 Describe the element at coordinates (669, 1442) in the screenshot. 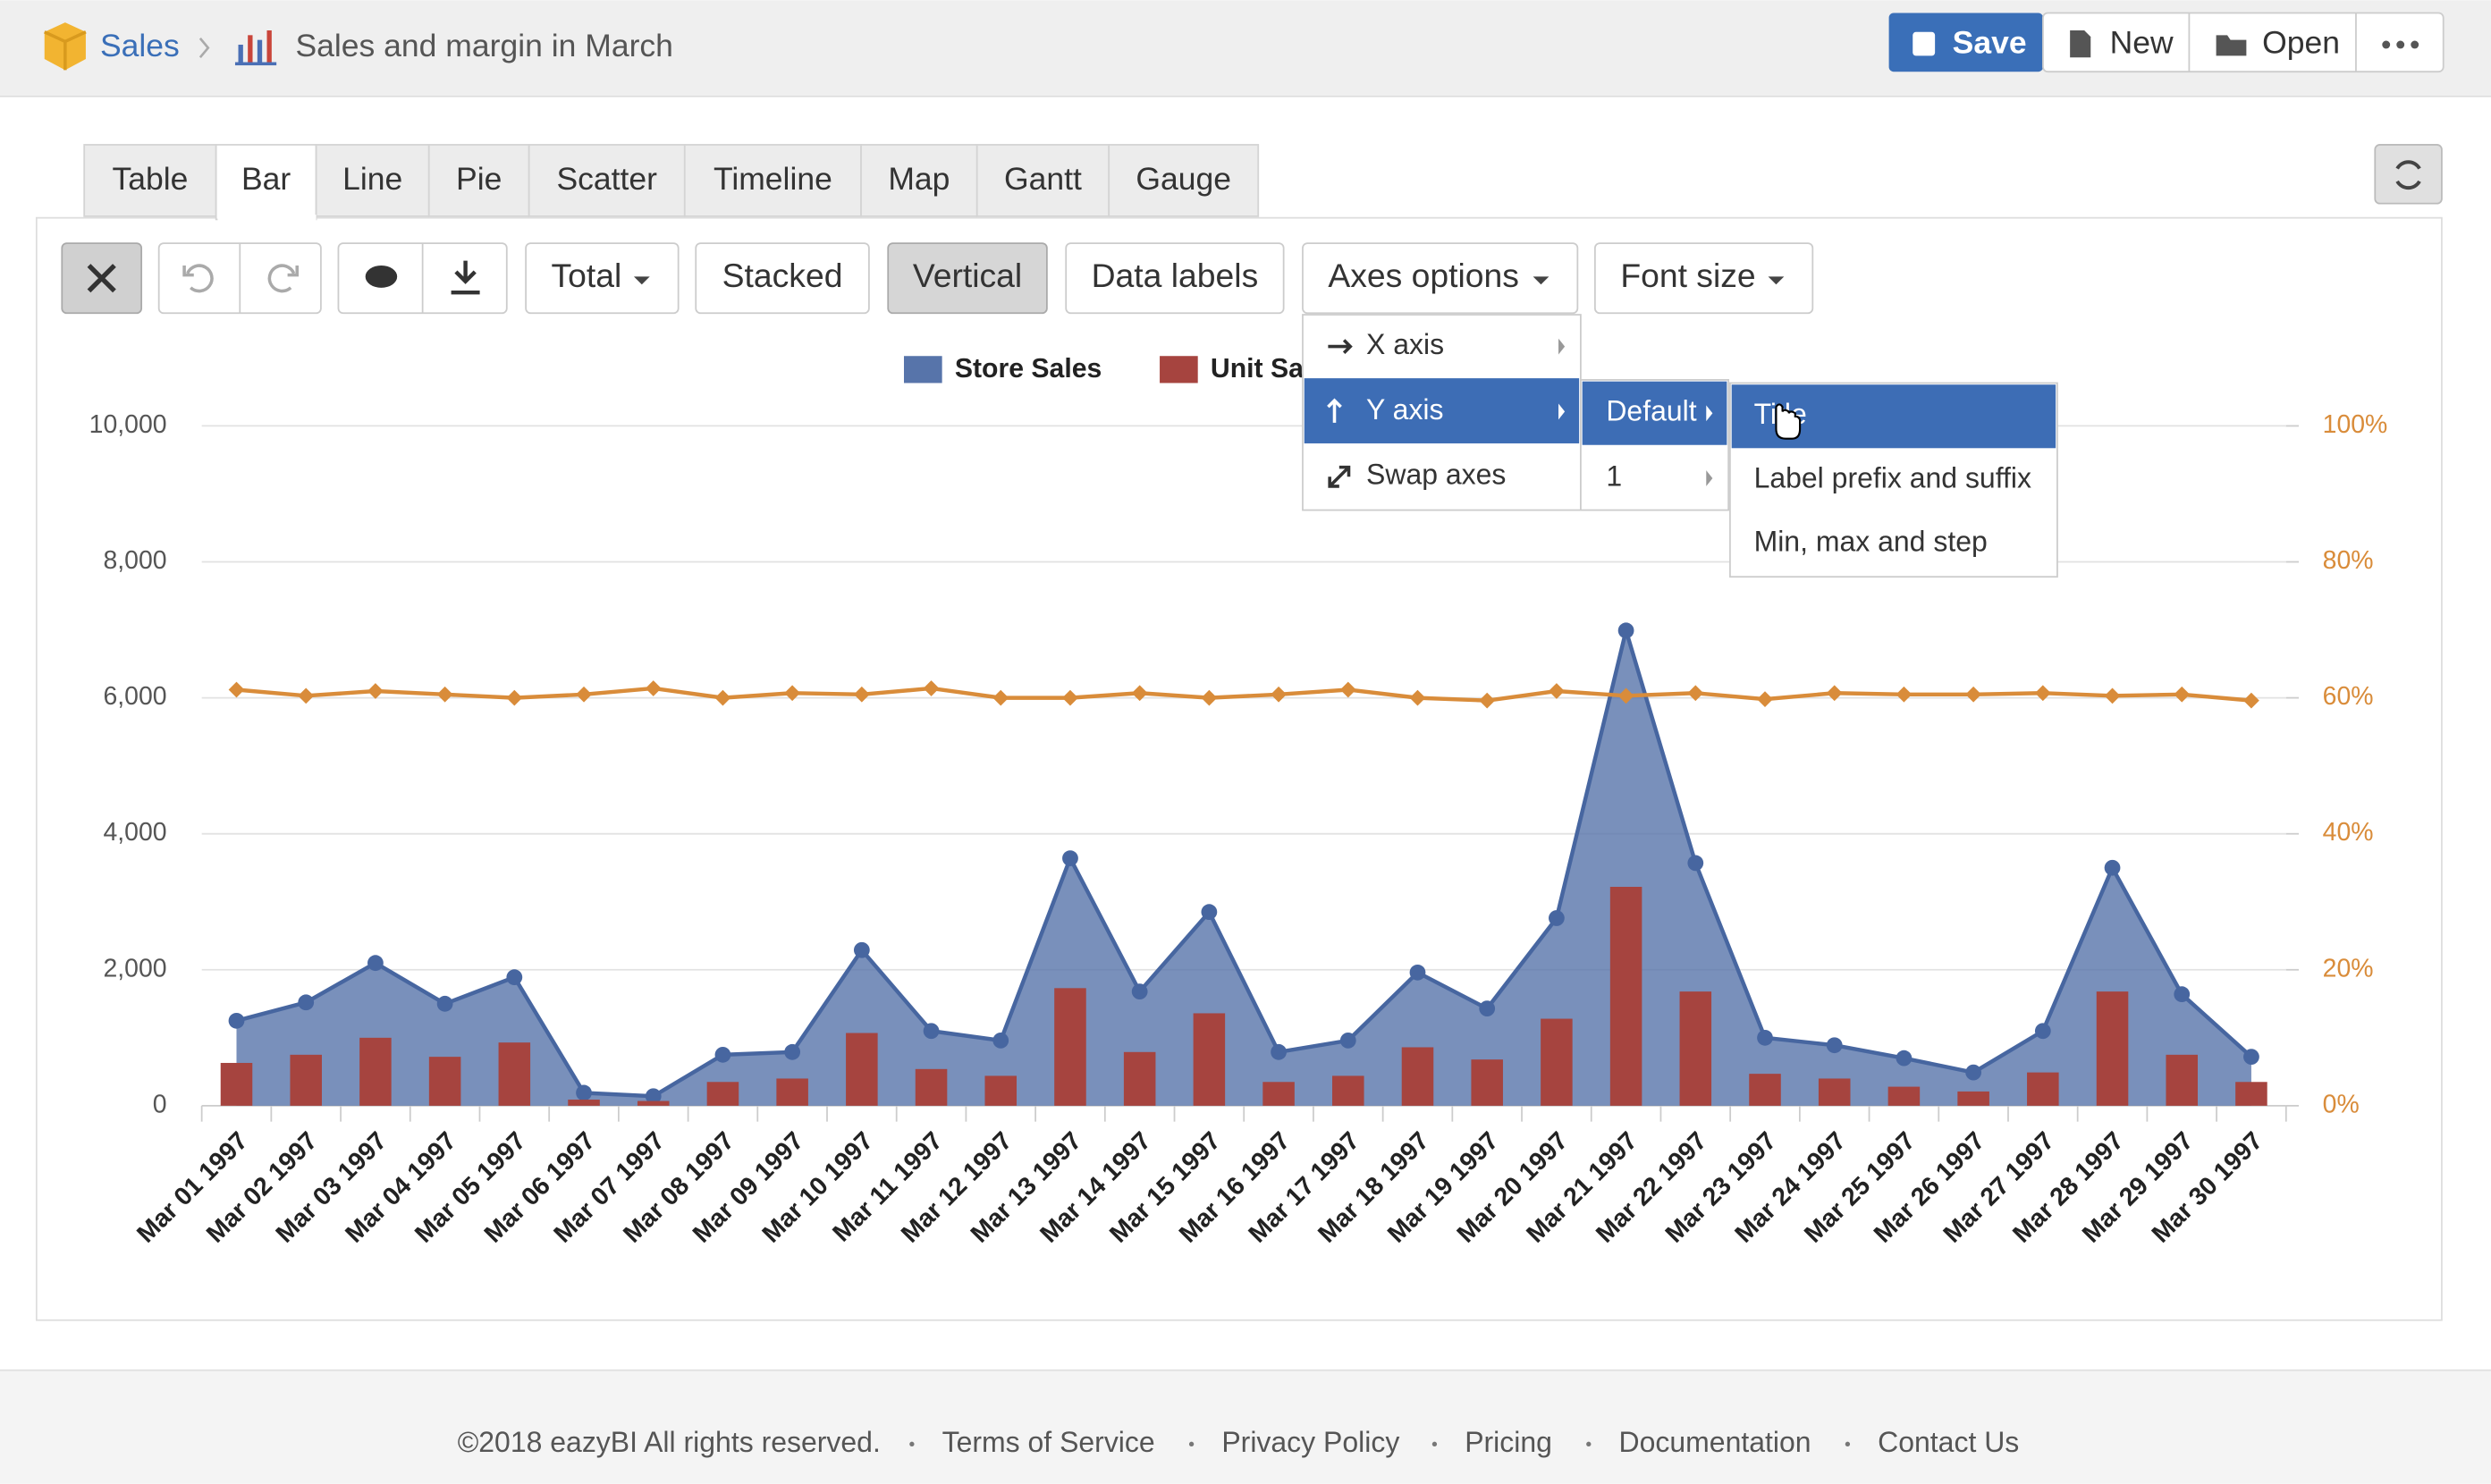

I see `footer-link: ©2018 eazyBI All rights reserved.` at that location.